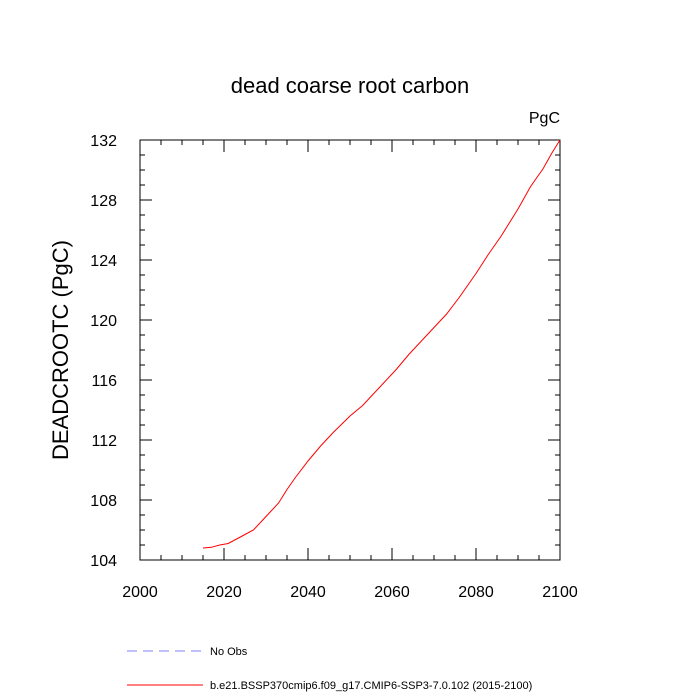 The image size is (700, 700). Describe the element at coordinates (103, 201) in the screenshot. I see `y-tick-label: 128` at that location.